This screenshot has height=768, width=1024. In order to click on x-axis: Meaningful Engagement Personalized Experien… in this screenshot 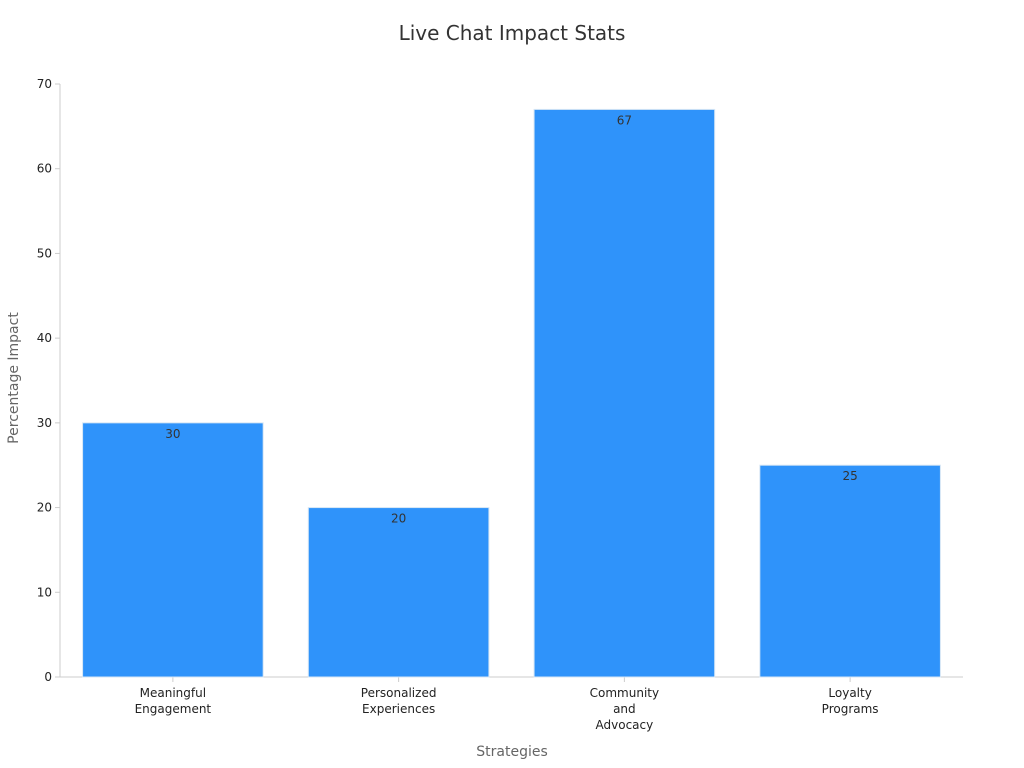, I will do `click(511, 704)`.